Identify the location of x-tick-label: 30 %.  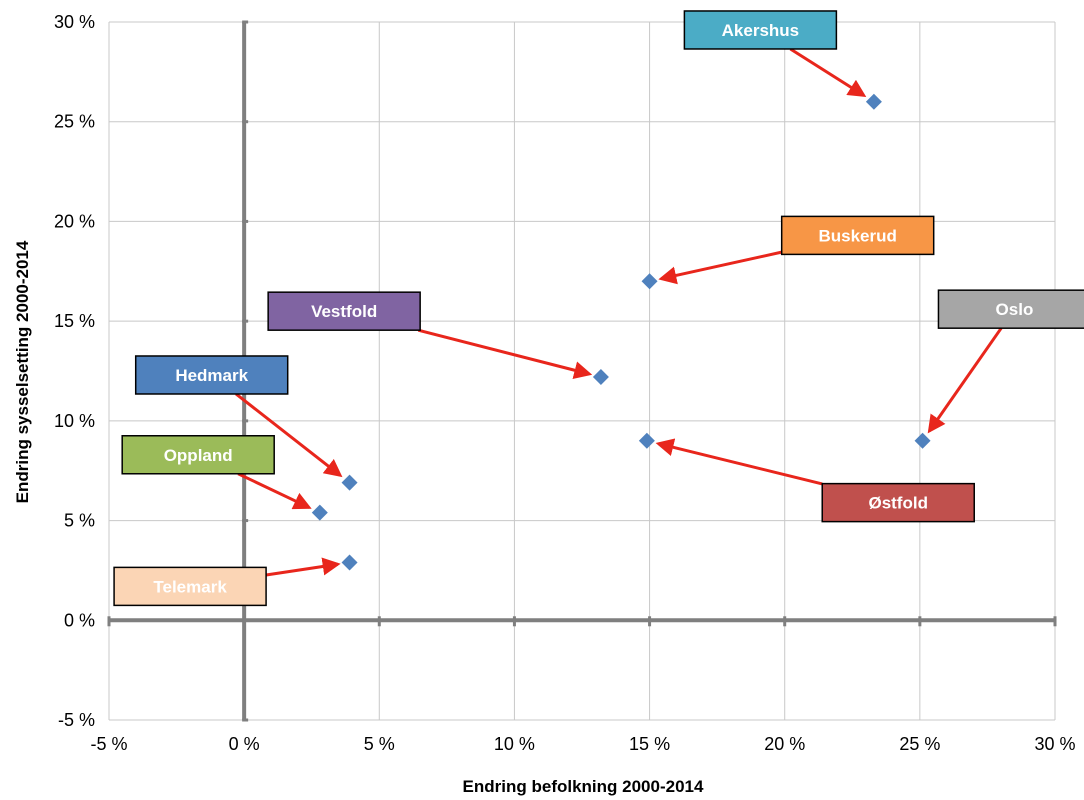
(1054, 744).